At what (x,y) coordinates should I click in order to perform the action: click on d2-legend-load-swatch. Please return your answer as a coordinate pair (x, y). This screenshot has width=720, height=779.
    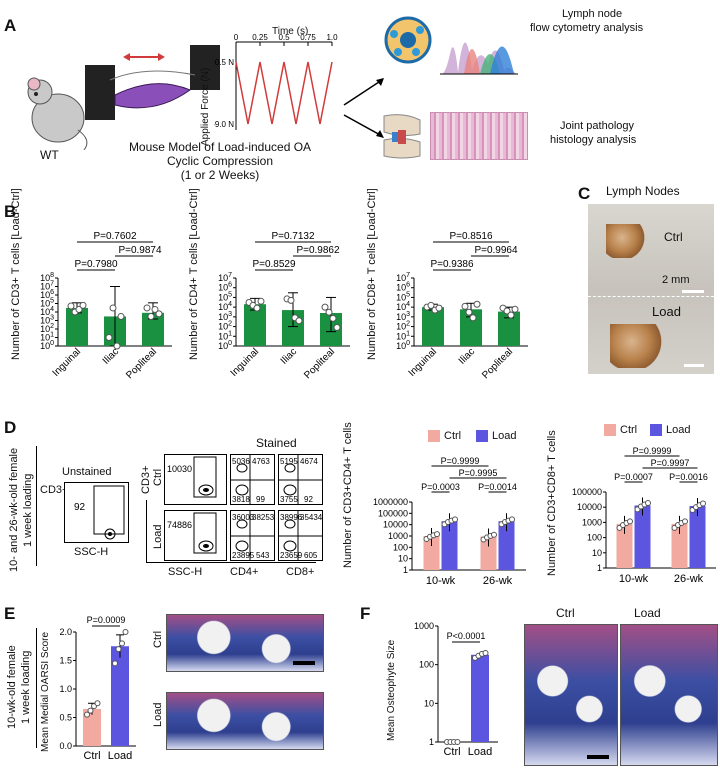
    Looking at the image, I should click on (656, 430).